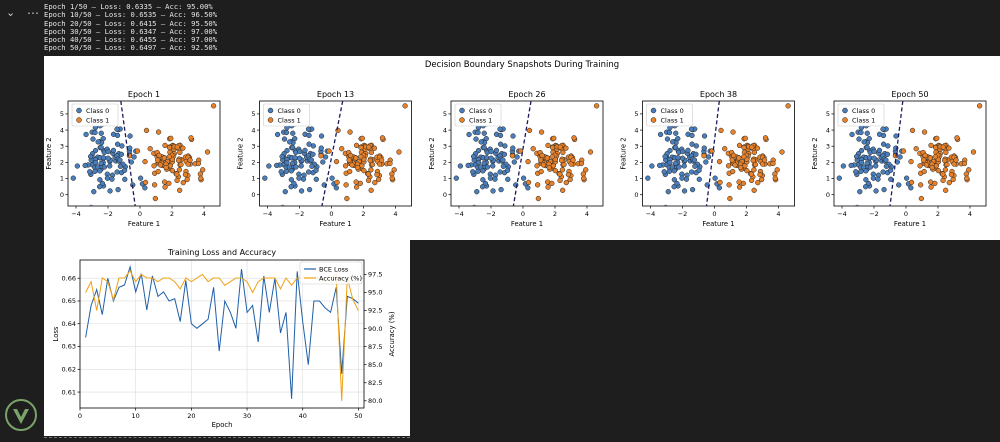 The height and width of the screenshot is (442, 1000). What do you see at coordinates (636, 146) in the screenshot?
I see `y-tick-label: 3` at bounding box center [636, 146].